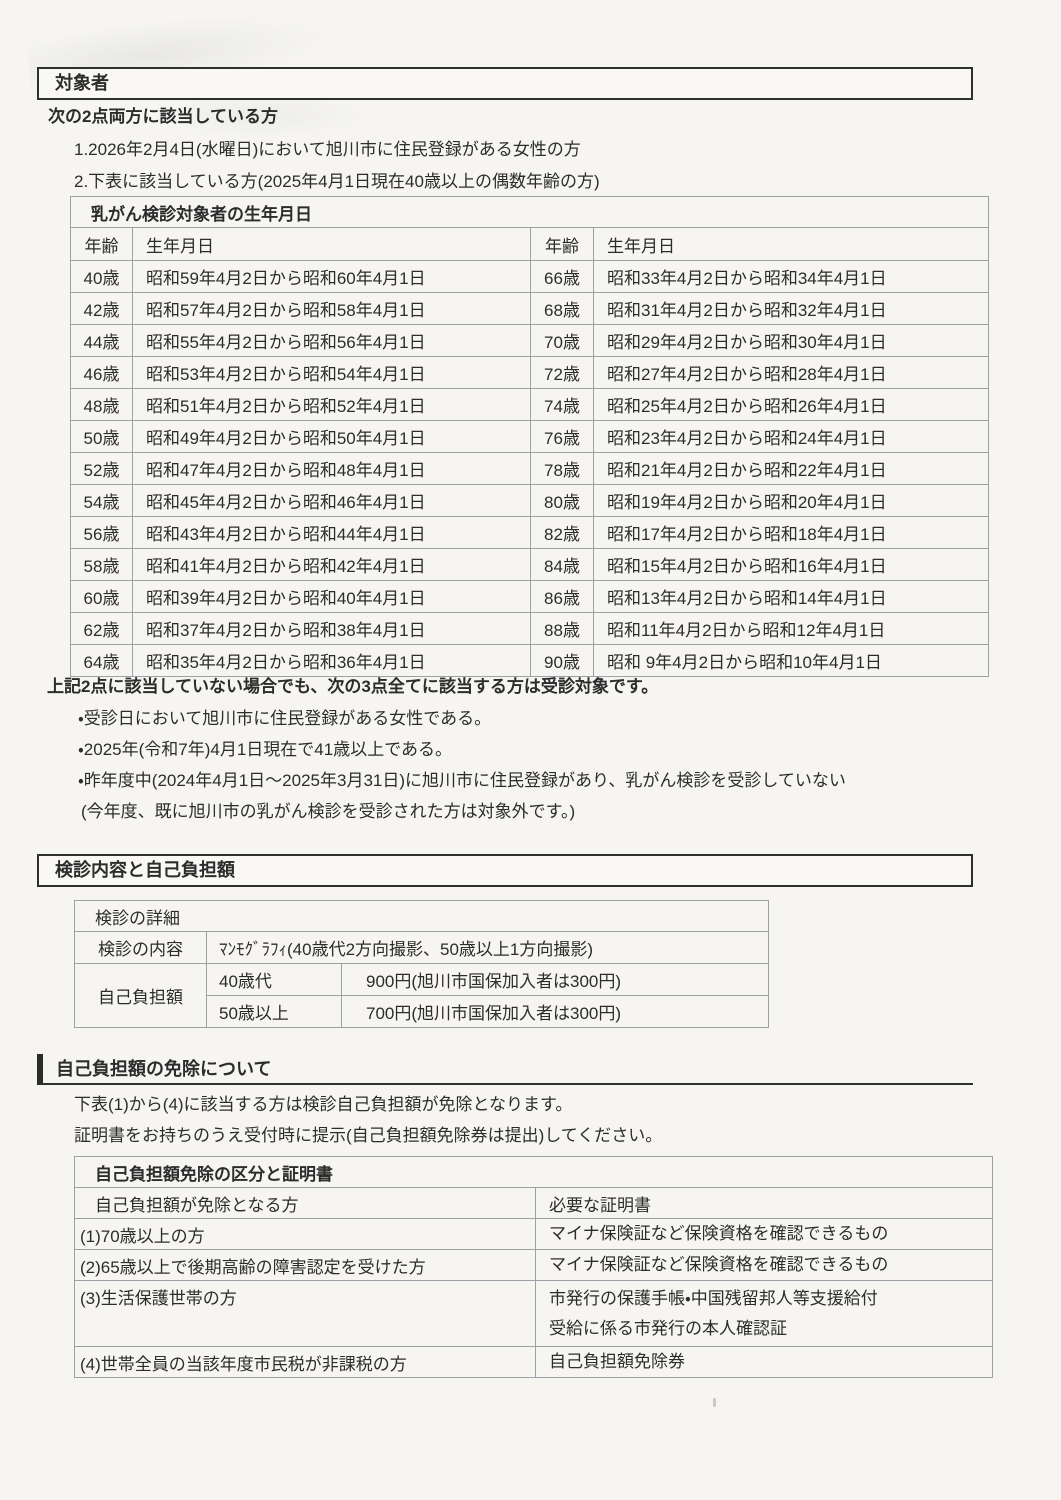 This screenshot has width=1061, height=1500. I want to click on birthdate-cell: 昭和13年4月2日から昭和14年4月1日, so click(791, 596).